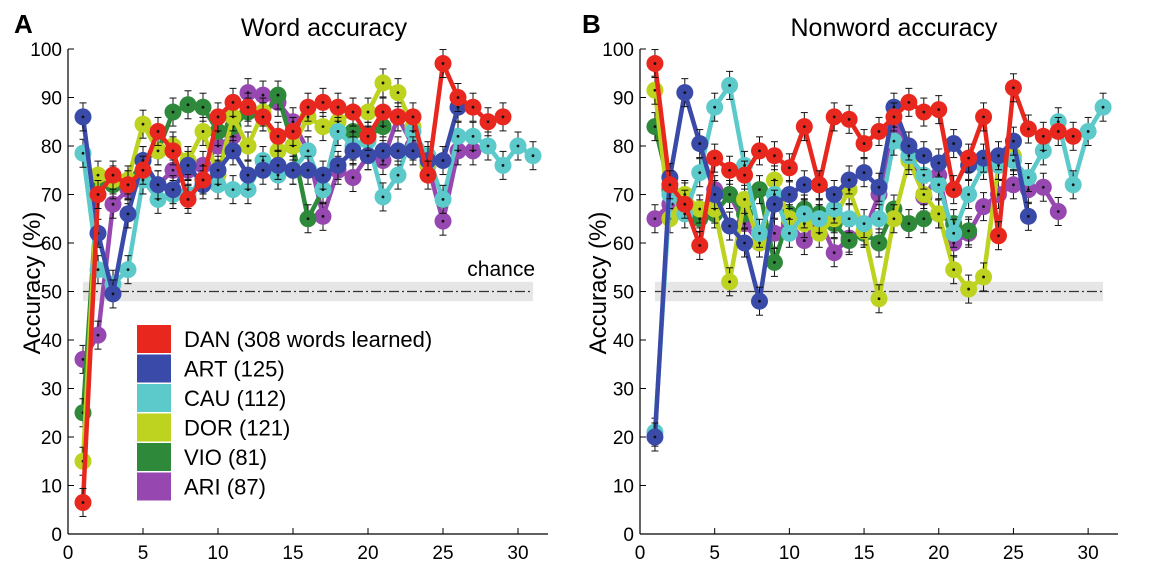 The width and height of the screenshot is (1149, 573). What do you see at coordinates (864, 154) in the screenshot?
I see `series-dan` at bounding box center [864, 154].